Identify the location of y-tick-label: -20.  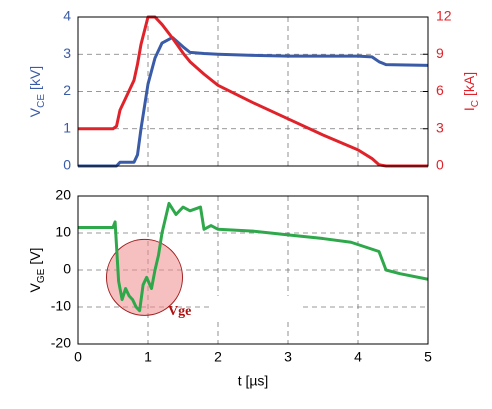
(61, 343).